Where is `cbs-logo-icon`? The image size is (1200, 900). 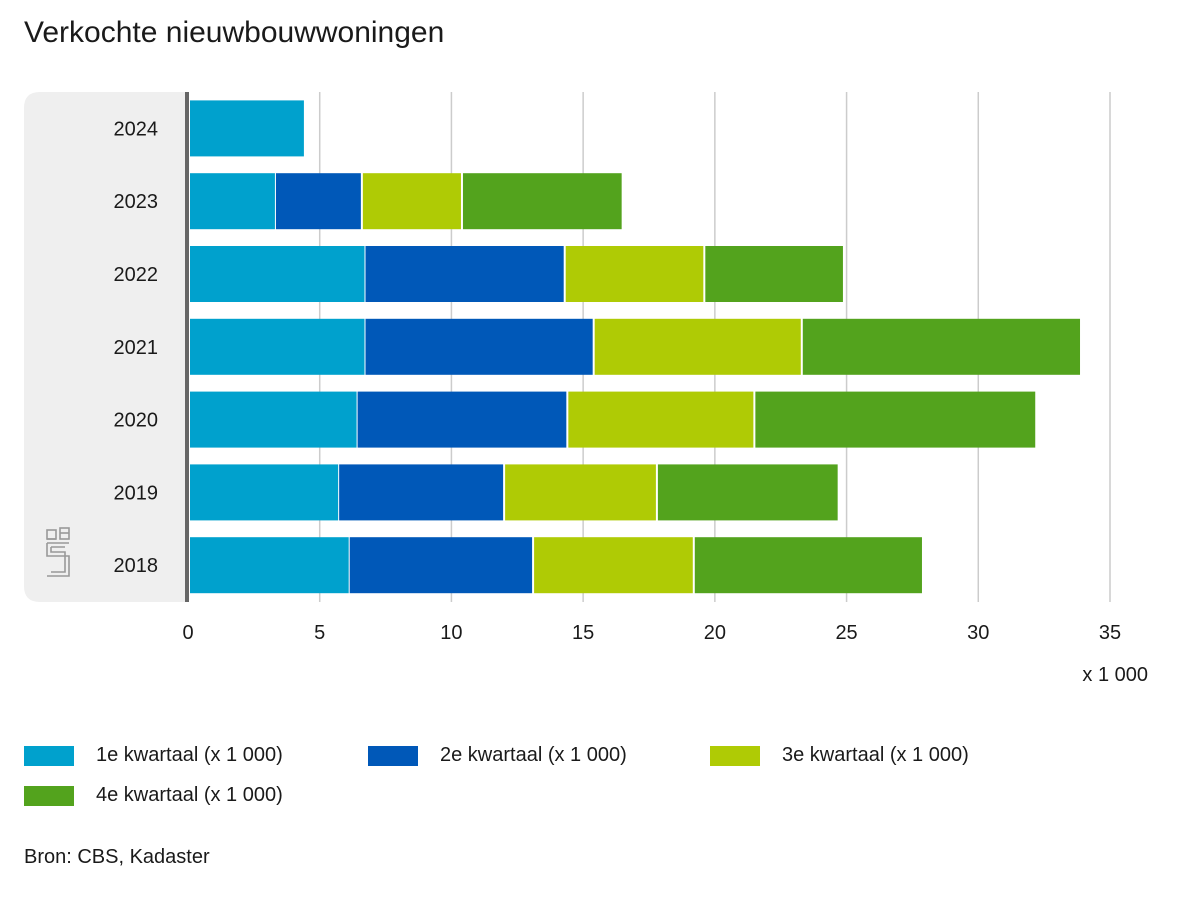
cbs-logo-icon is located at coordinates (58, 552).